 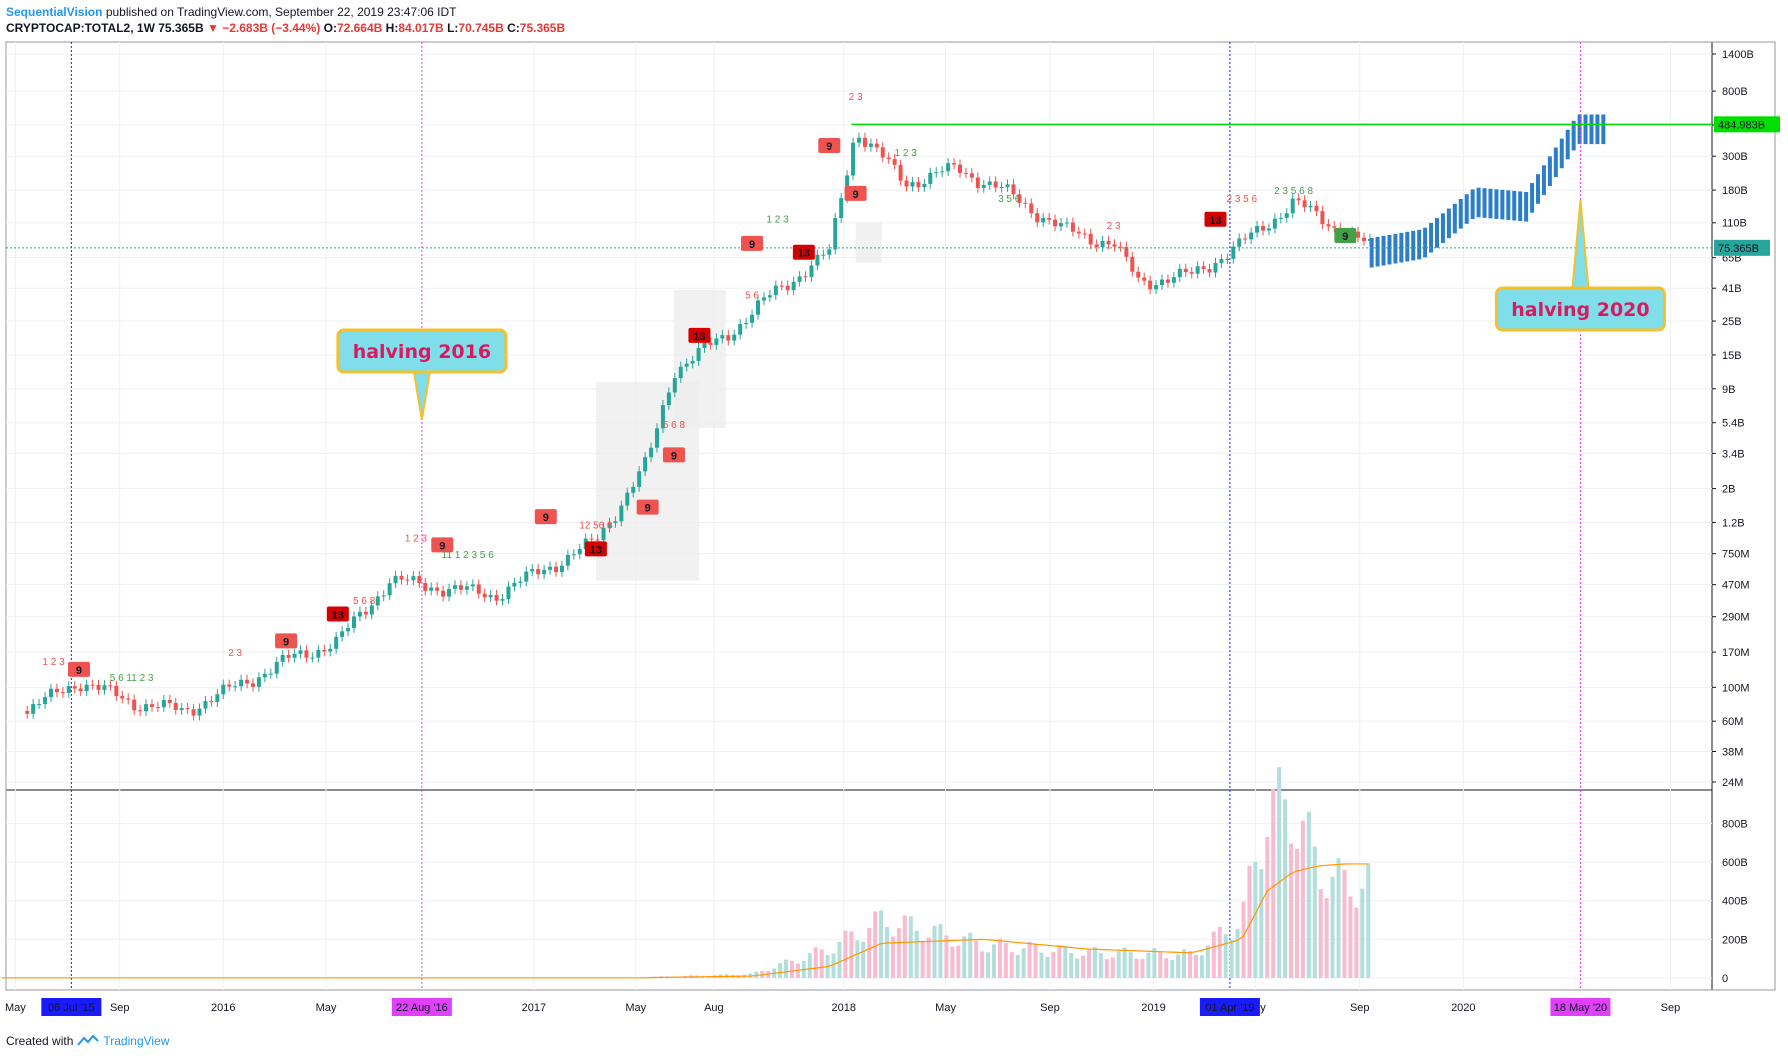 I want to click on y-tick-label: 38M, so click(x=1732, y=753).